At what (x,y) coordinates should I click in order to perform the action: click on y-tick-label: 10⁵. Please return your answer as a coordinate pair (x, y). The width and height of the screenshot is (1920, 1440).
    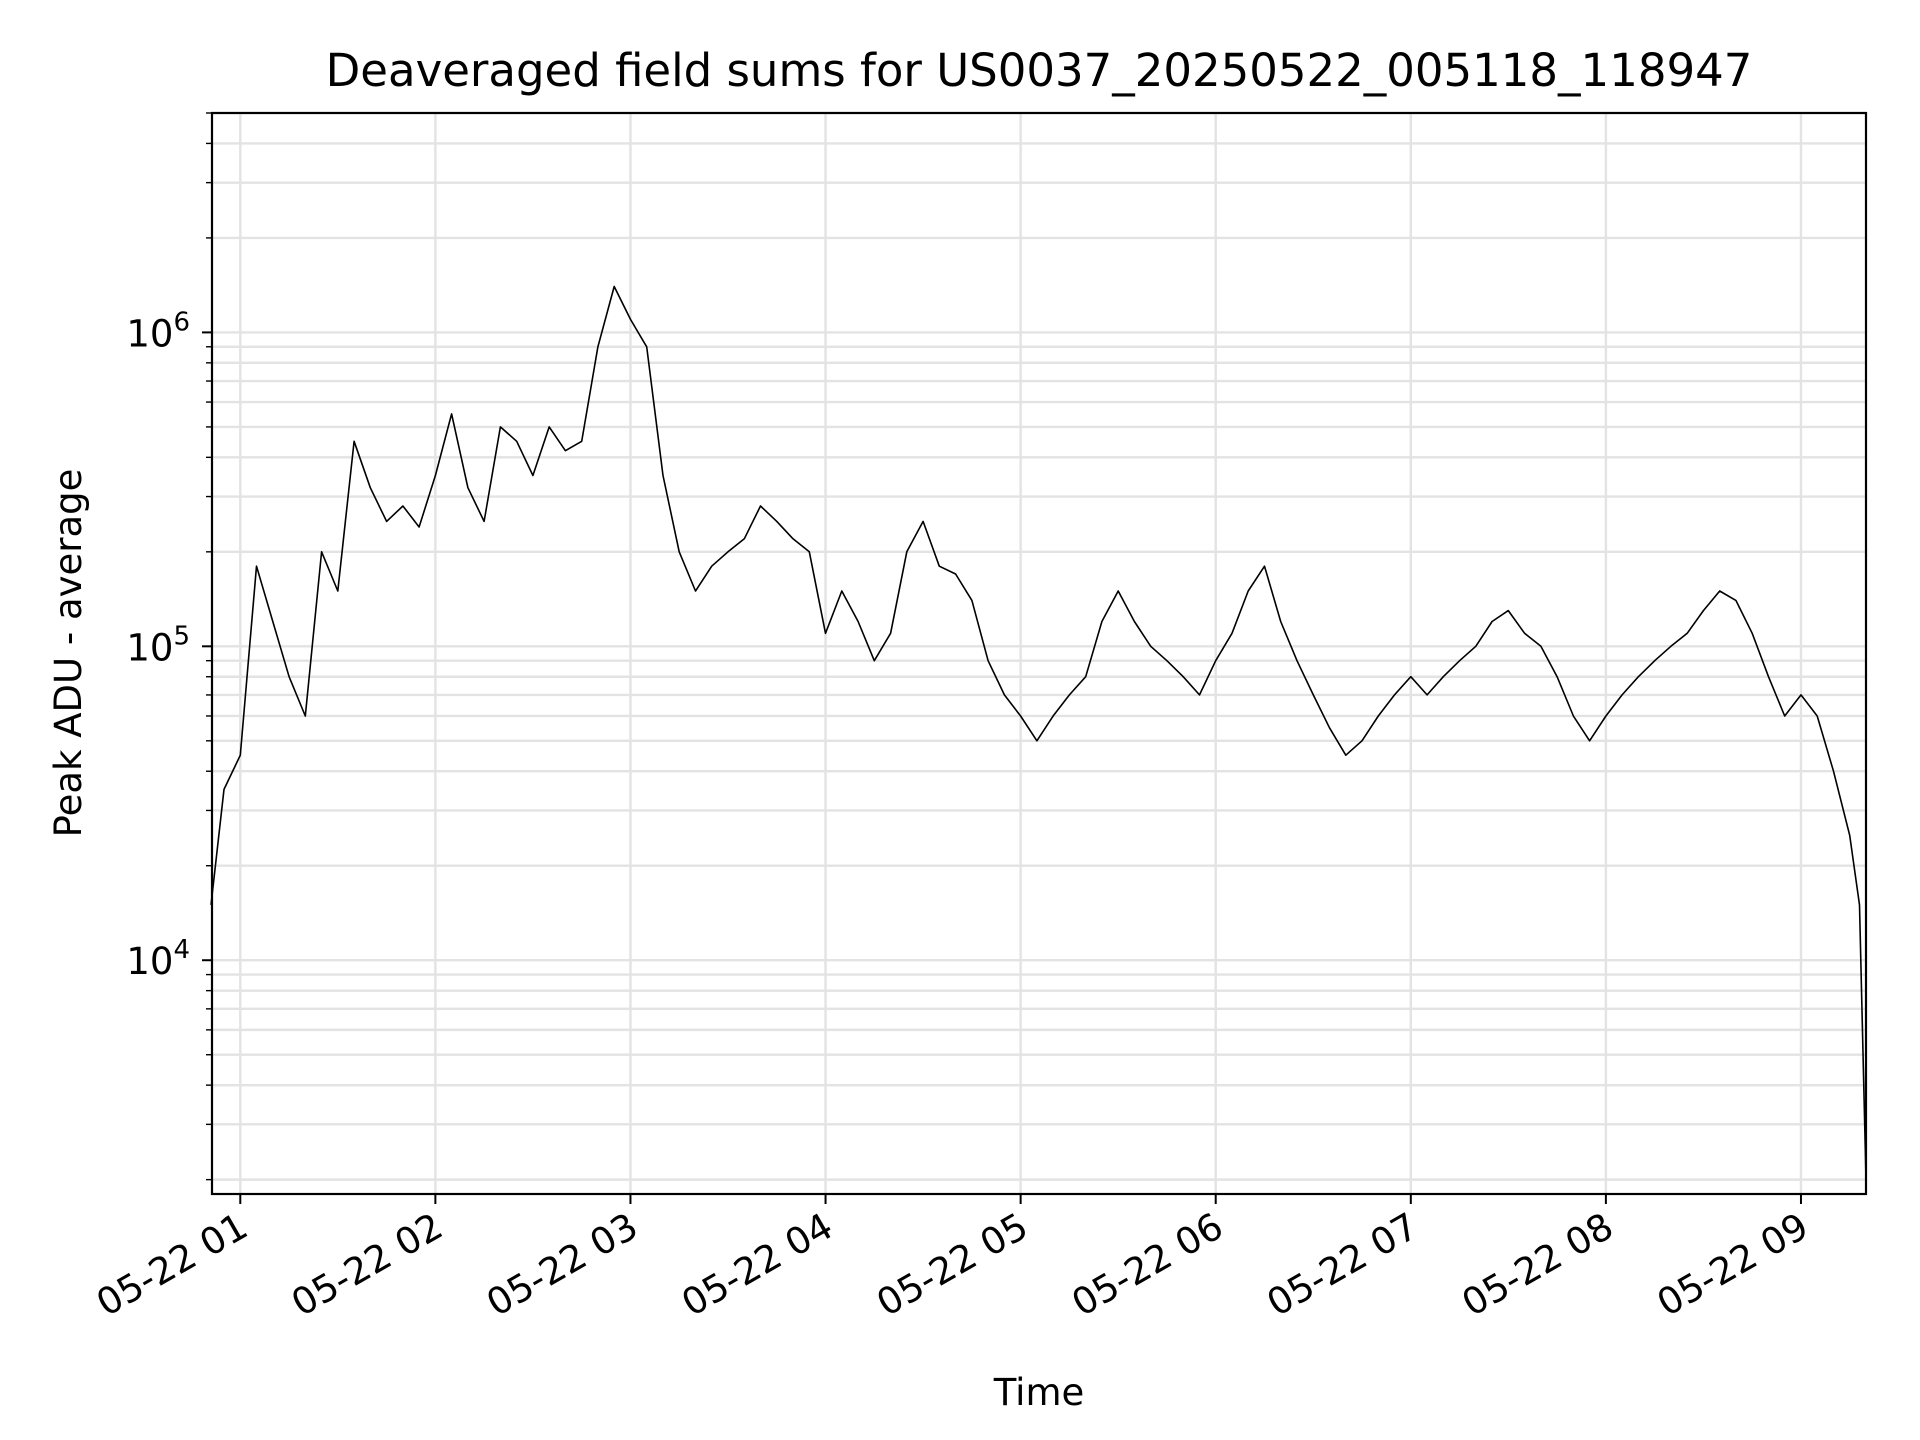
    Looking at the image, I should click on (158, 645).